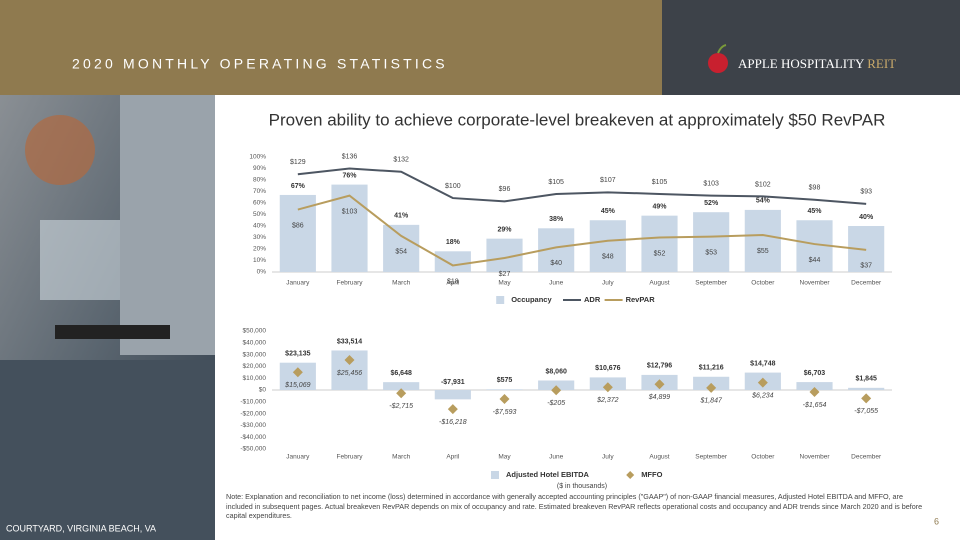  What do you see at coordinates (815, 188) in the screenshot?
I see `data-label: $98` at bounding box center [815, 188].